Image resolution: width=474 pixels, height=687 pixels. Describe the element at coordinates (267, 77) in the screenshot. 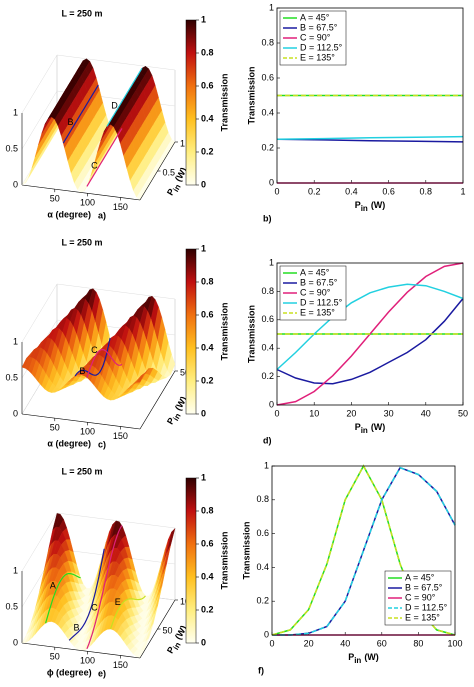

I see `y-tick-label: 0.6` at that location.